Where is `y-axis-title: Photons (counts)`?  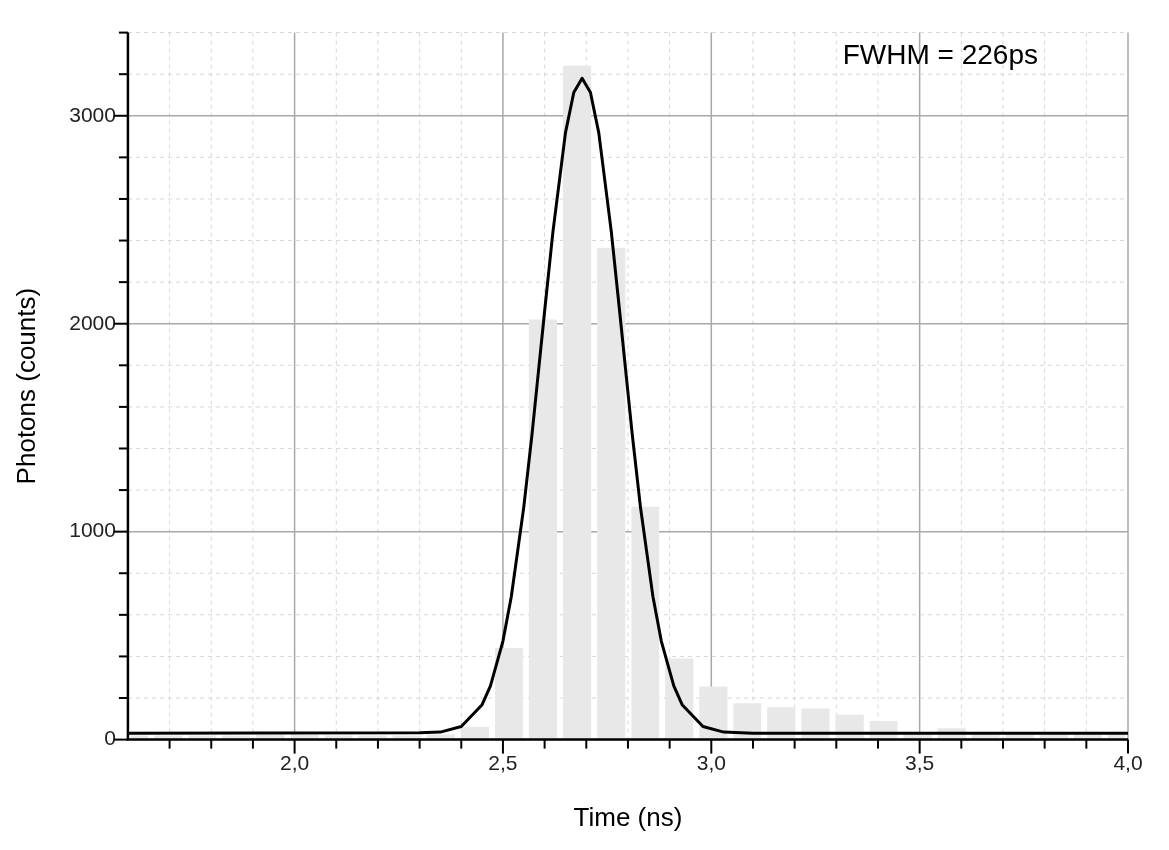
y-axis-title: Photons (counts) is located at coordinates (25, 386).